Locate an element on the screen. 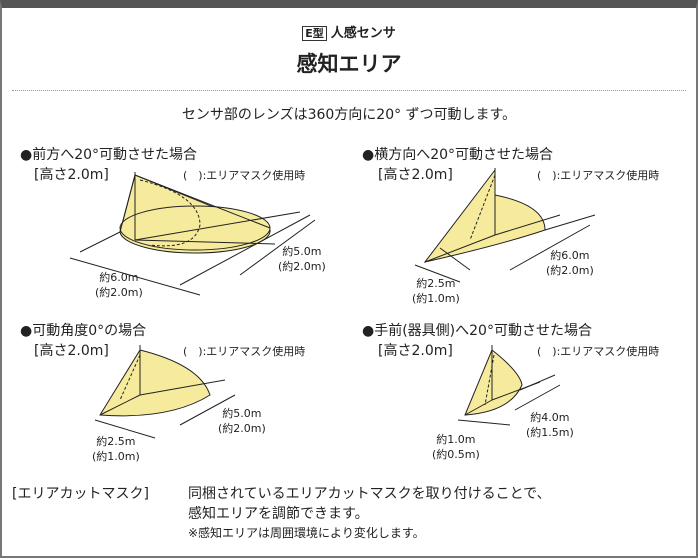  type-tag: E型 is located at coordinates (314, 33).